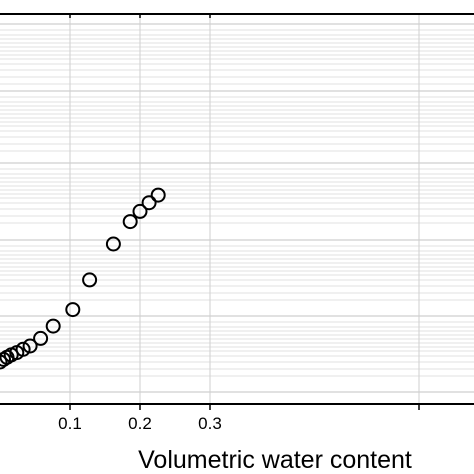 This screenshot has width=474, height=474. Describe the element at coordinates (210, 423) in the screenshot. I see `x-tick-label: 0.3` at that location.